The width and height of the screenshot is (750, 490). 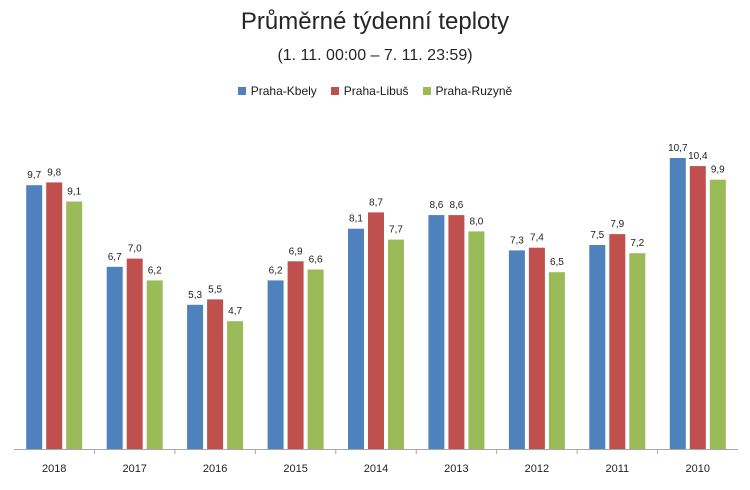 What do you see at coordinates (698, 156) in the screenshot?
I see `data-label-libus-2010: 10,4` at bounding box center [698, 156].